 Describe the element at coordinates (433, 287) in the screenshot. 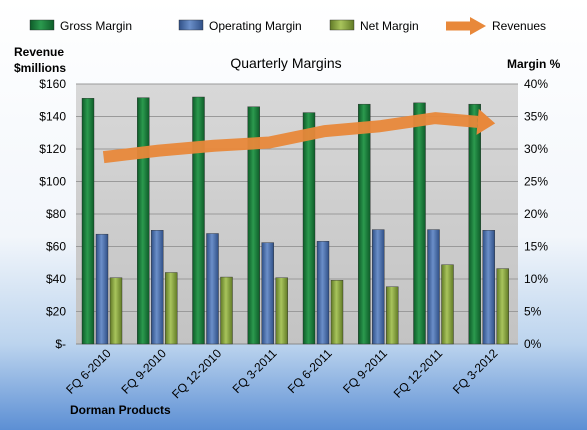

I see `bar-operating-margin-fq-12-2011` at that location.